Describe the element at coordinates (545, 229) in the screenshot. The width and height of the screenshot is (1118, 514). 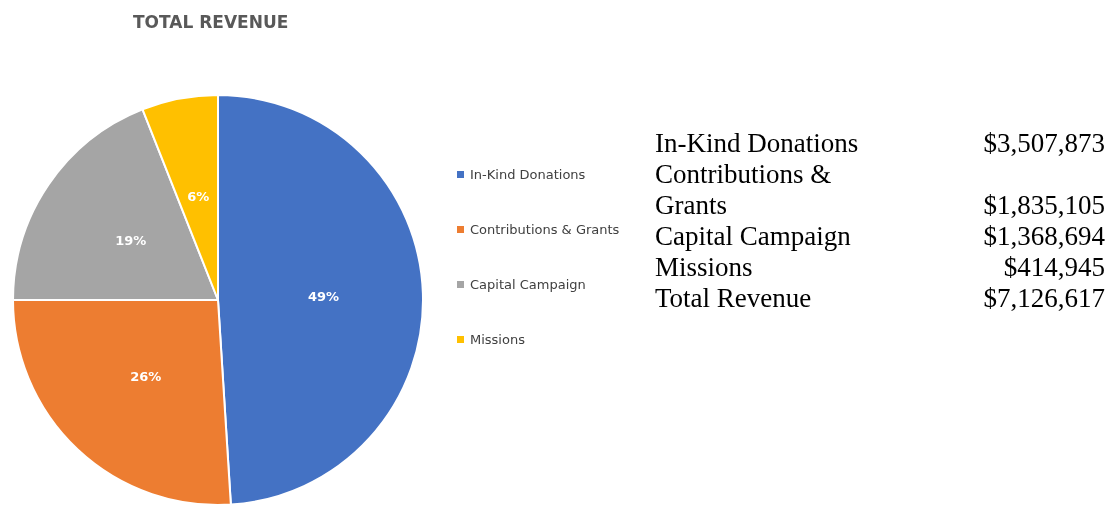
I see `legend-label: Contributions & Grants` at that location.